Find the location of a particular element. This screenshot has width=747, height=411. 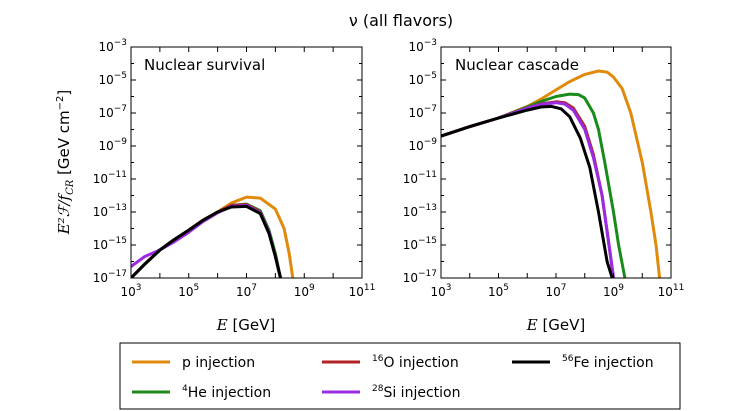

series-line-p is located at coordinates (213, 236).